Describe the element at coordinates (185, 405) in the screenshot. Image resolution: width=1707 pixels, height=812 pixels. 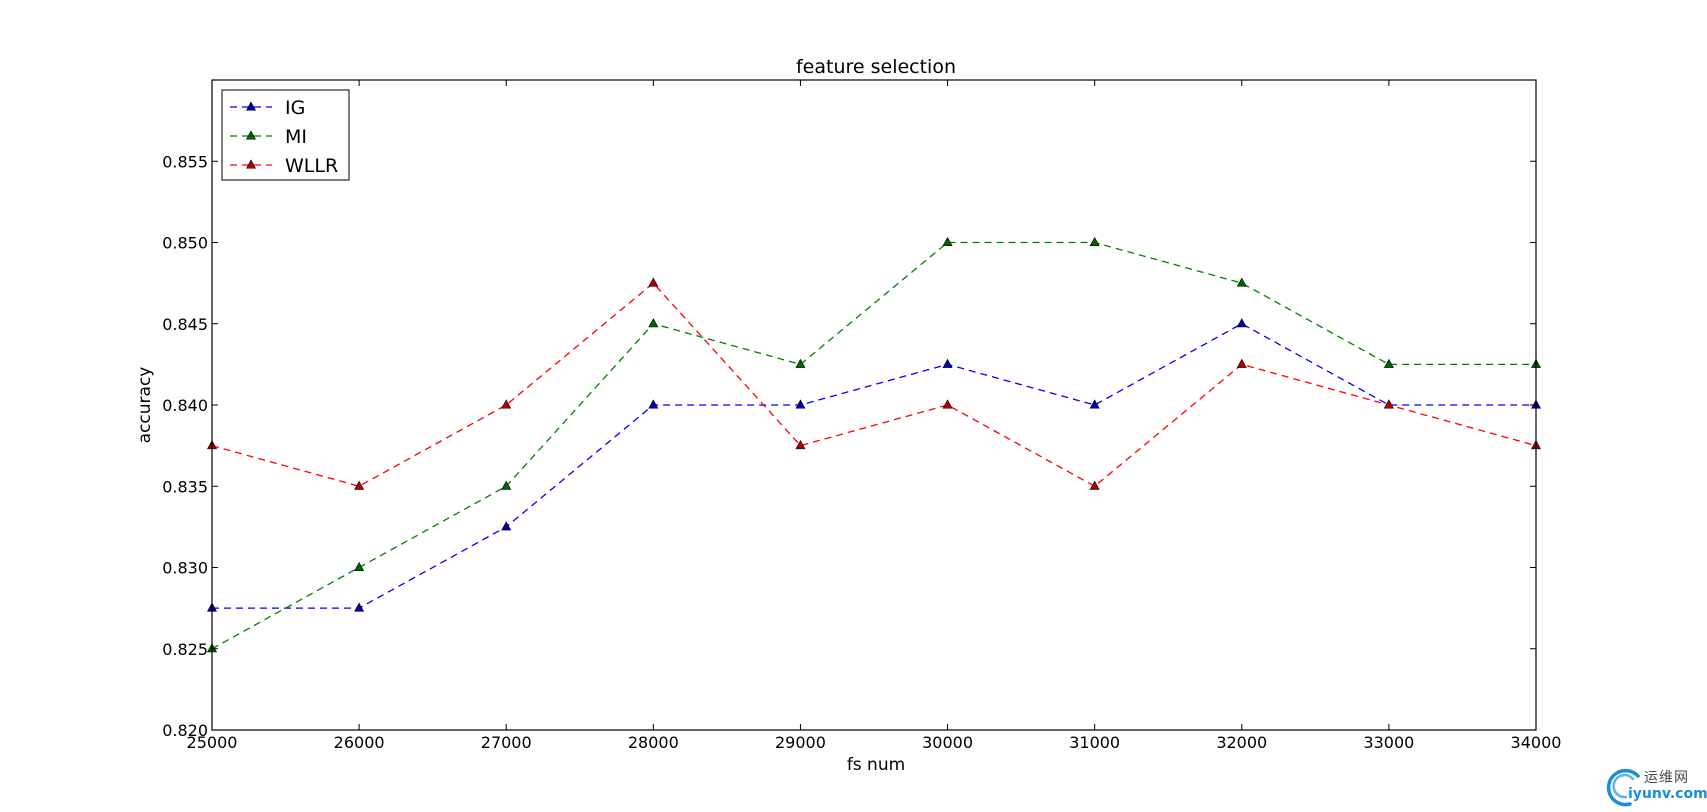
I see `y-tick-label: 0.840` at that location.